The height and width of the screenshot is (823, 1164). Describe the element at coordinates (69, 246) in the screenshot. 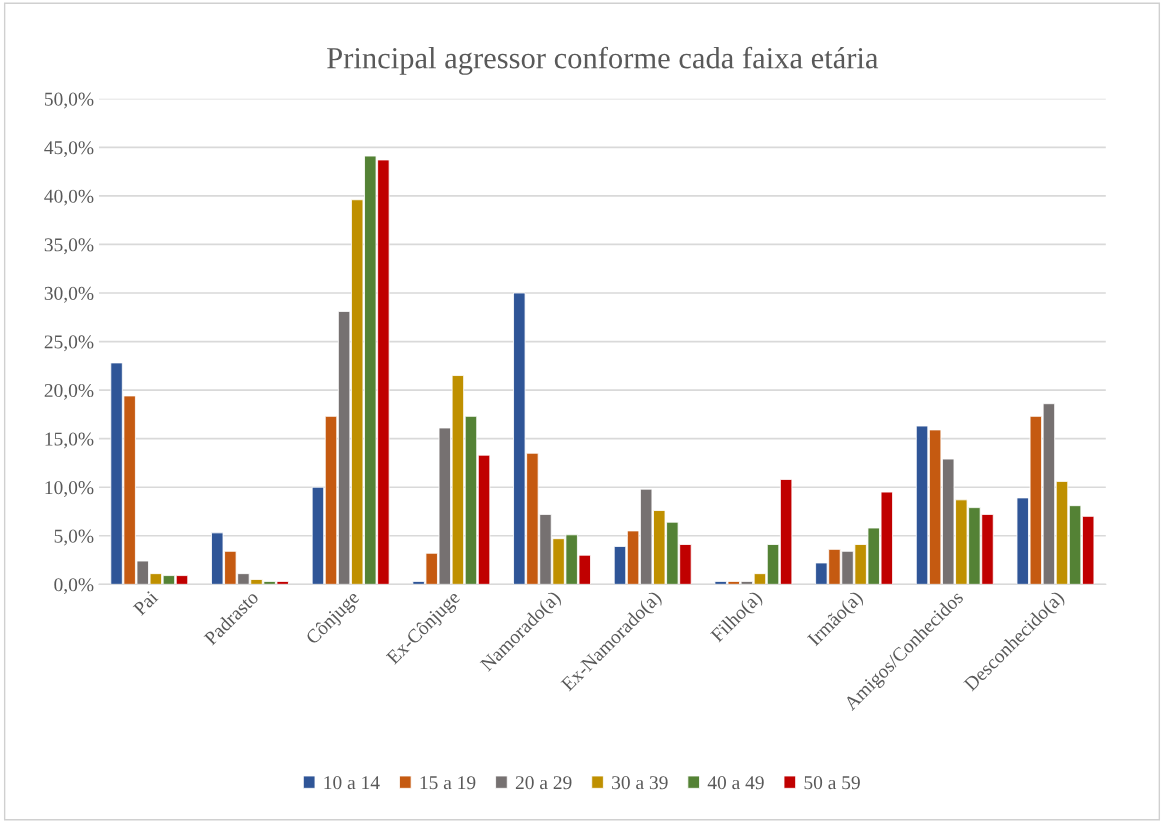

I see `y-tick-label: 35,0%` at that location.